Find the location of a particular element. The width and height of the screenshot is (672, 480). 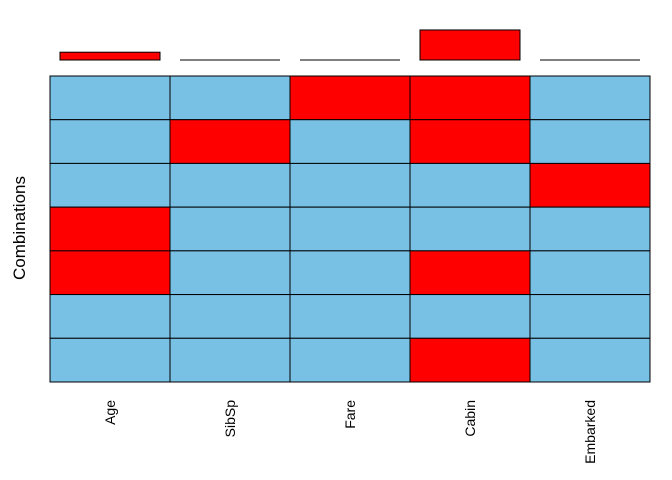

cell-r2-age is located at coordinates (110, 141).